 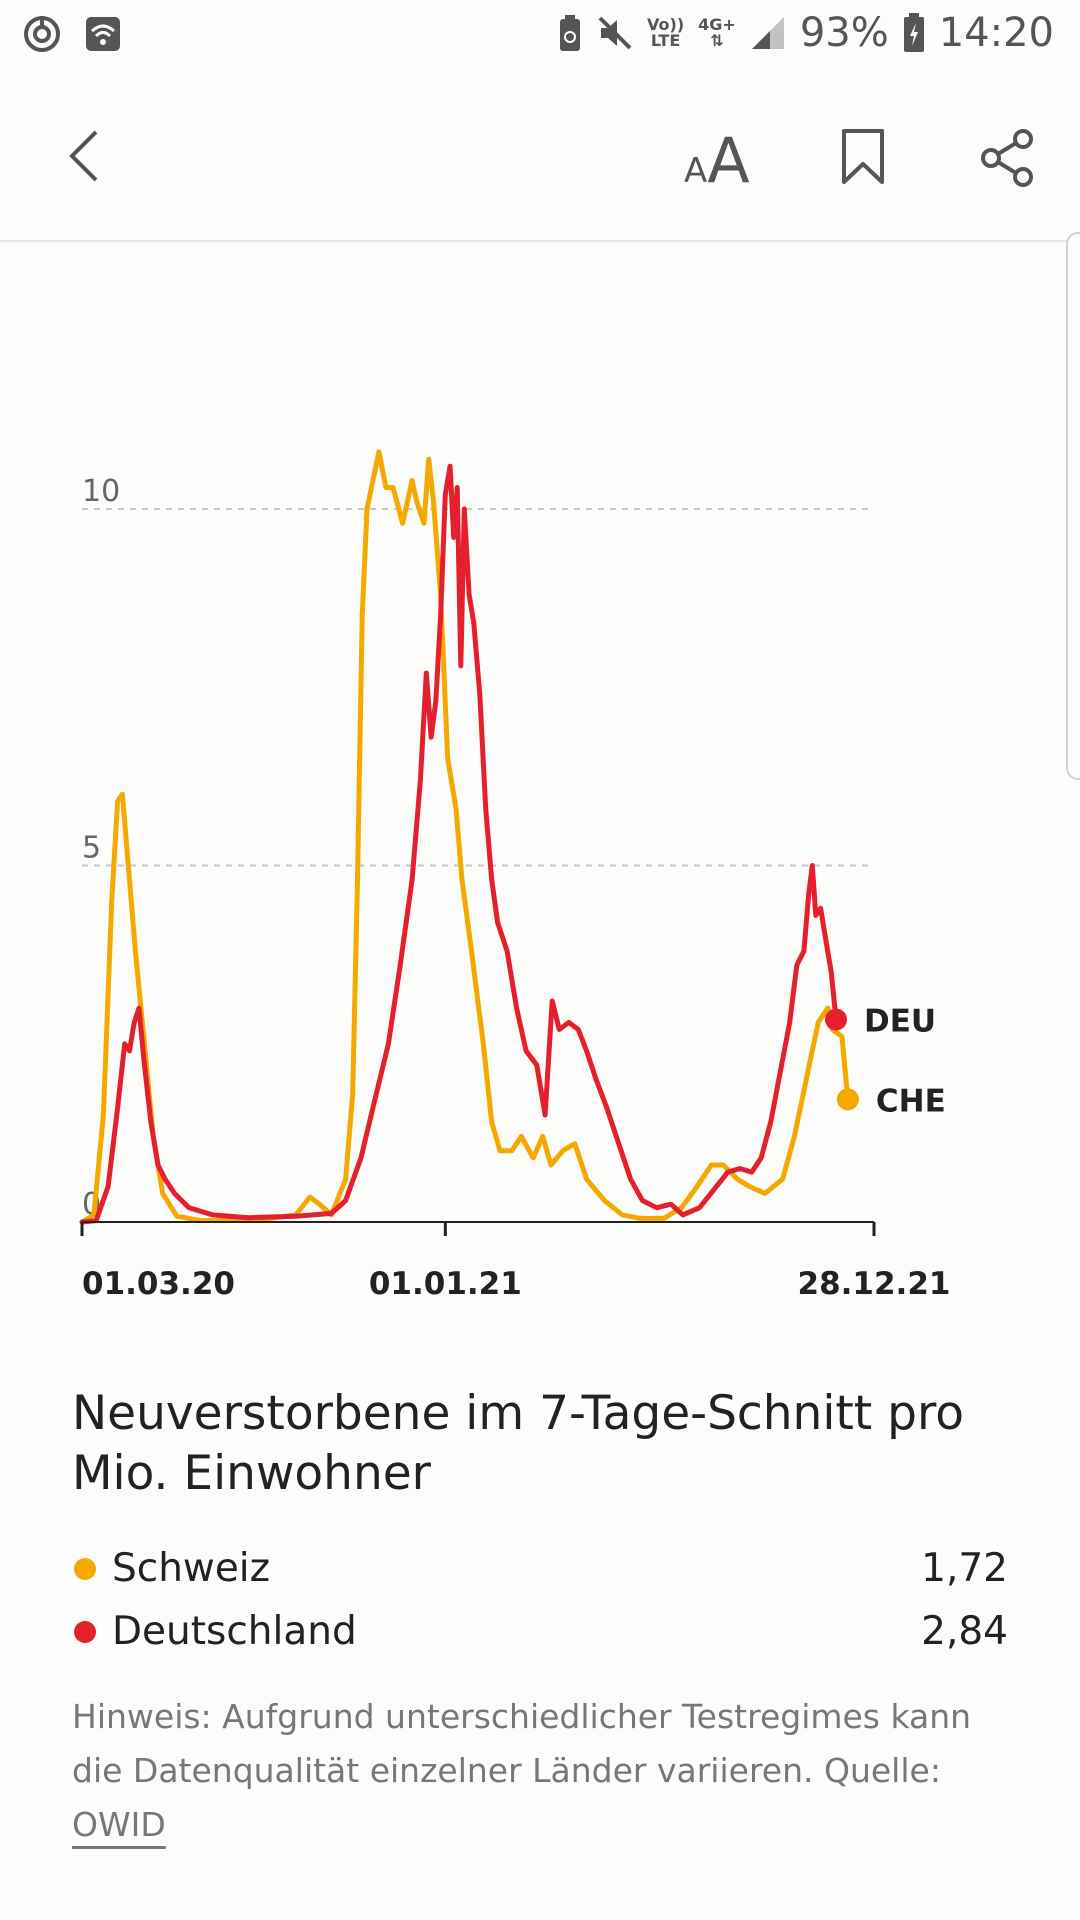 I want to click on volte-indicator: Vo)) LTE, so click(x=666, y=32).